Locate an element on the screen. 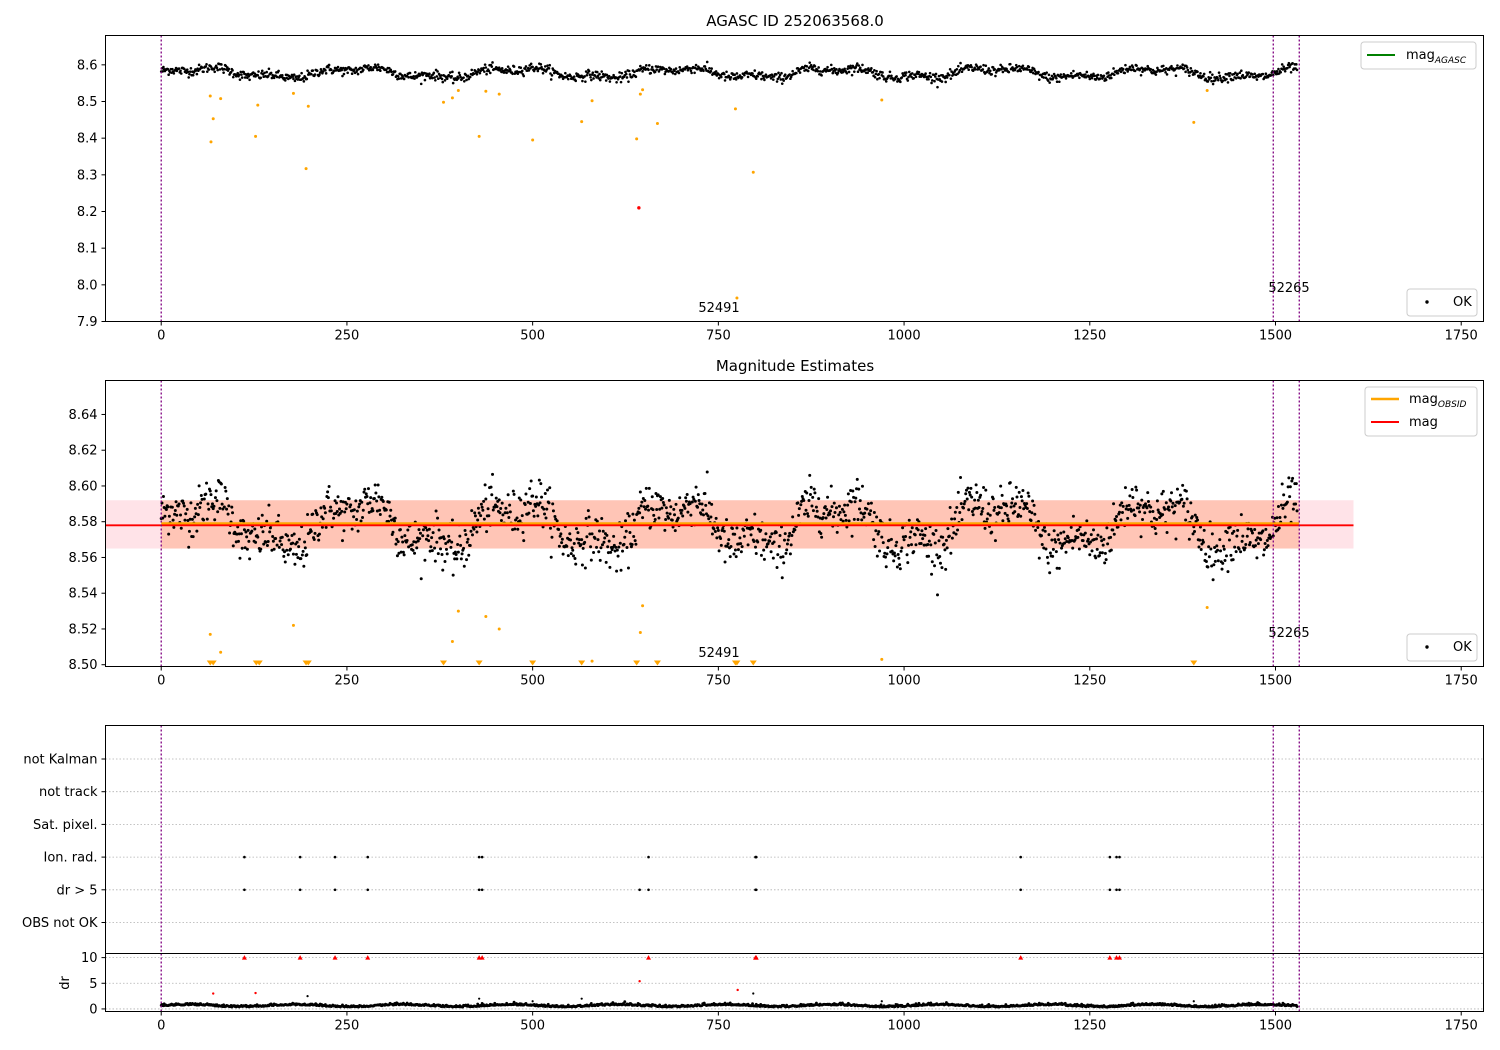 Image resolution: width=1500 pixels, height=1050 pixels. y-tick-label: 8.54 is located at coordinates (83, 594).